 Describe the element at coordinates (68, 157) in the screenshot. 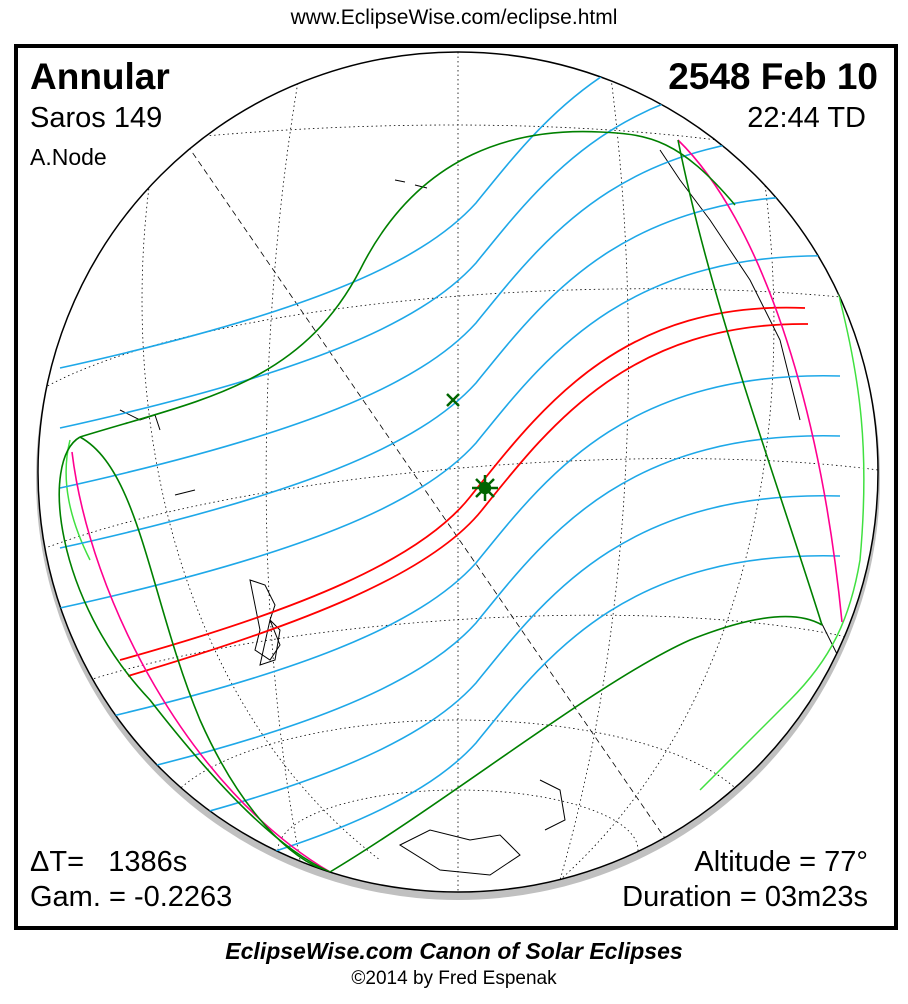

I see `node: A.Node` at that location.